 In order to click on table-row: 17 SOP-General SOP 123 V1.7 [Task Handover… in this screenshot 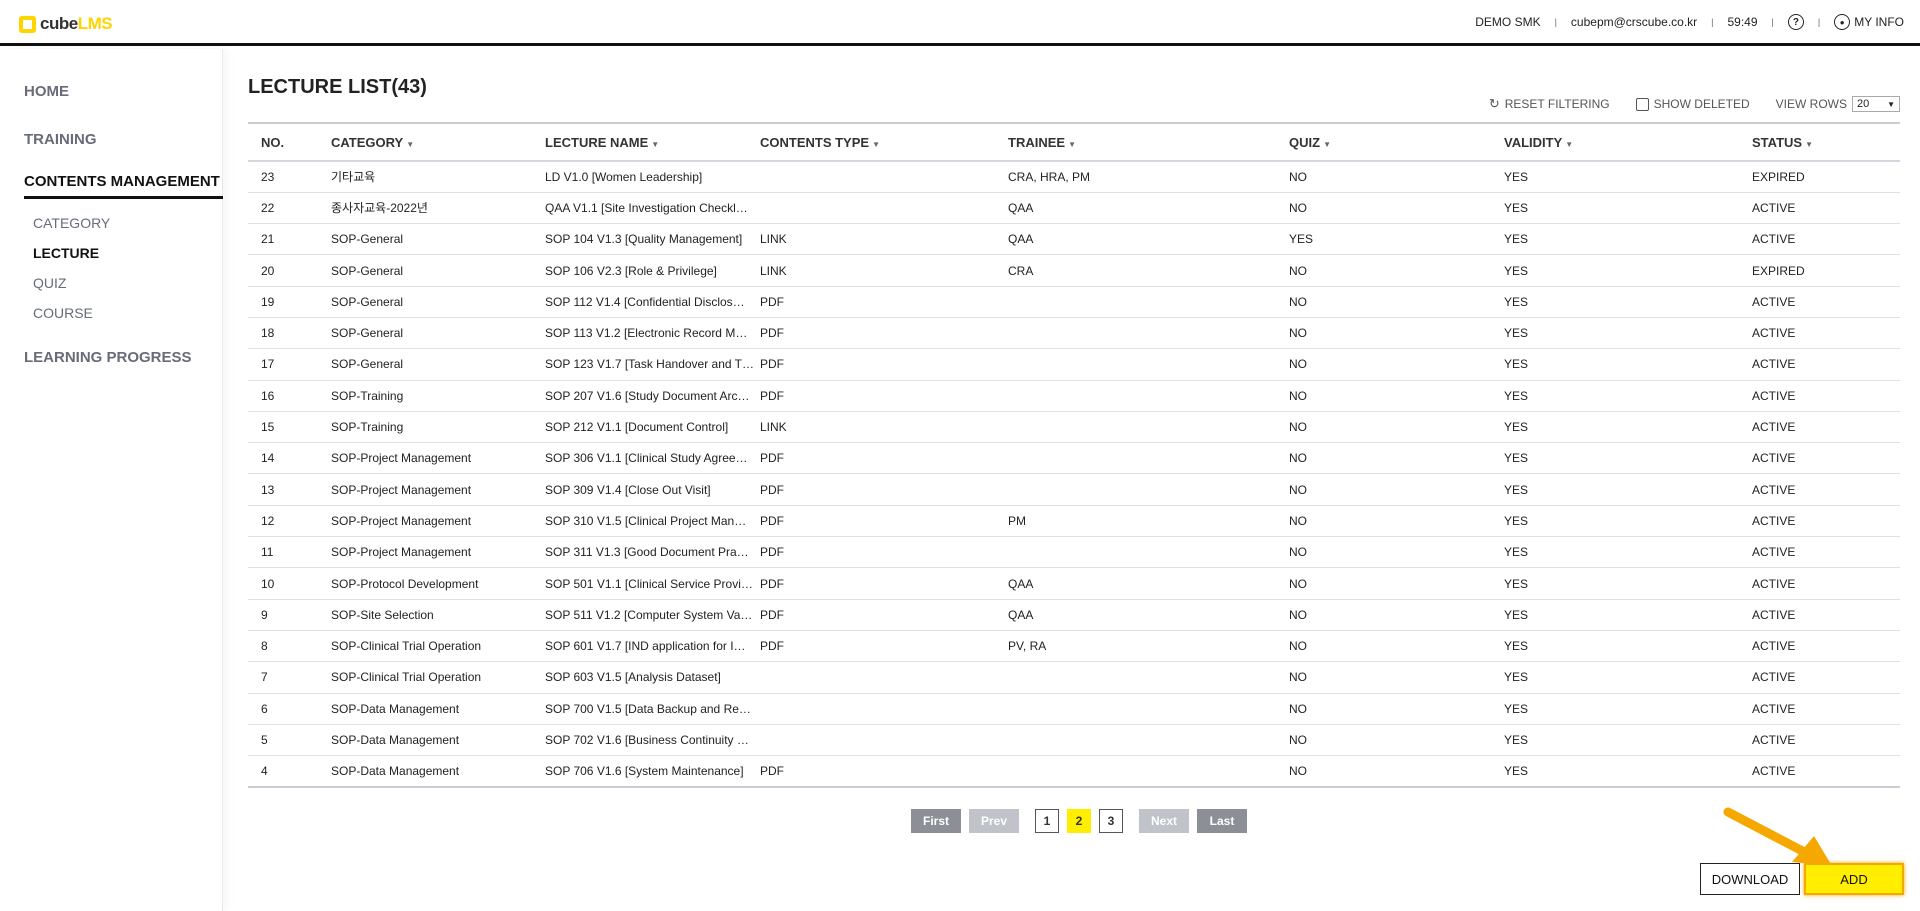, I will do `click(1074, 364)`.